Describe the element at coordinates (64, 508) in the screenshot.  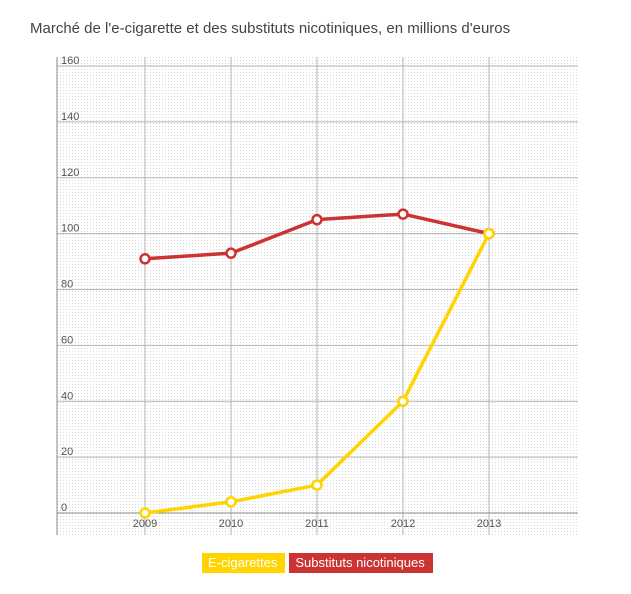
I see `y-tick-label: 0` at that location.